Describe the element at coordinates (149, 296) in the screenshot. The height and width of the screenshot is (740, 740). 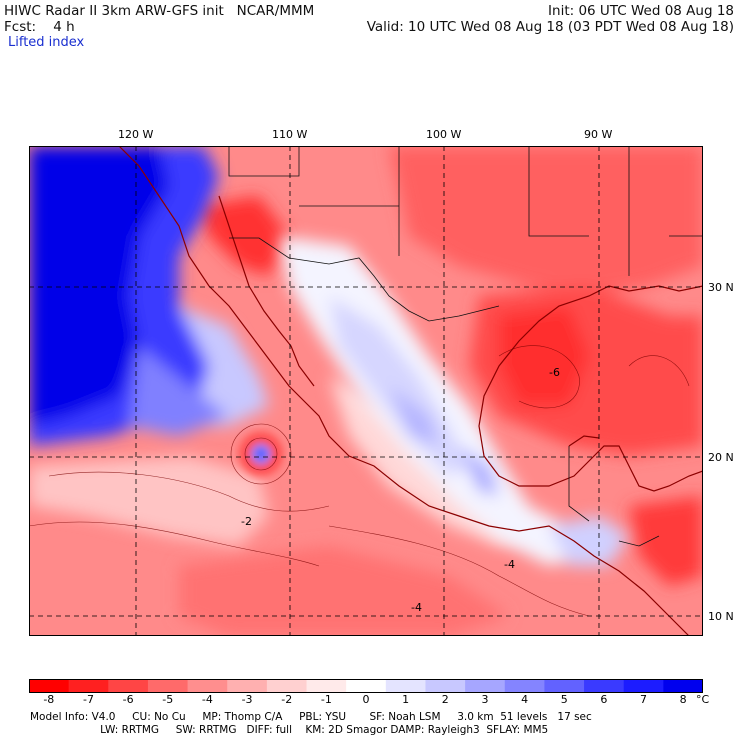
I see `pacific-stable-air` at that location.